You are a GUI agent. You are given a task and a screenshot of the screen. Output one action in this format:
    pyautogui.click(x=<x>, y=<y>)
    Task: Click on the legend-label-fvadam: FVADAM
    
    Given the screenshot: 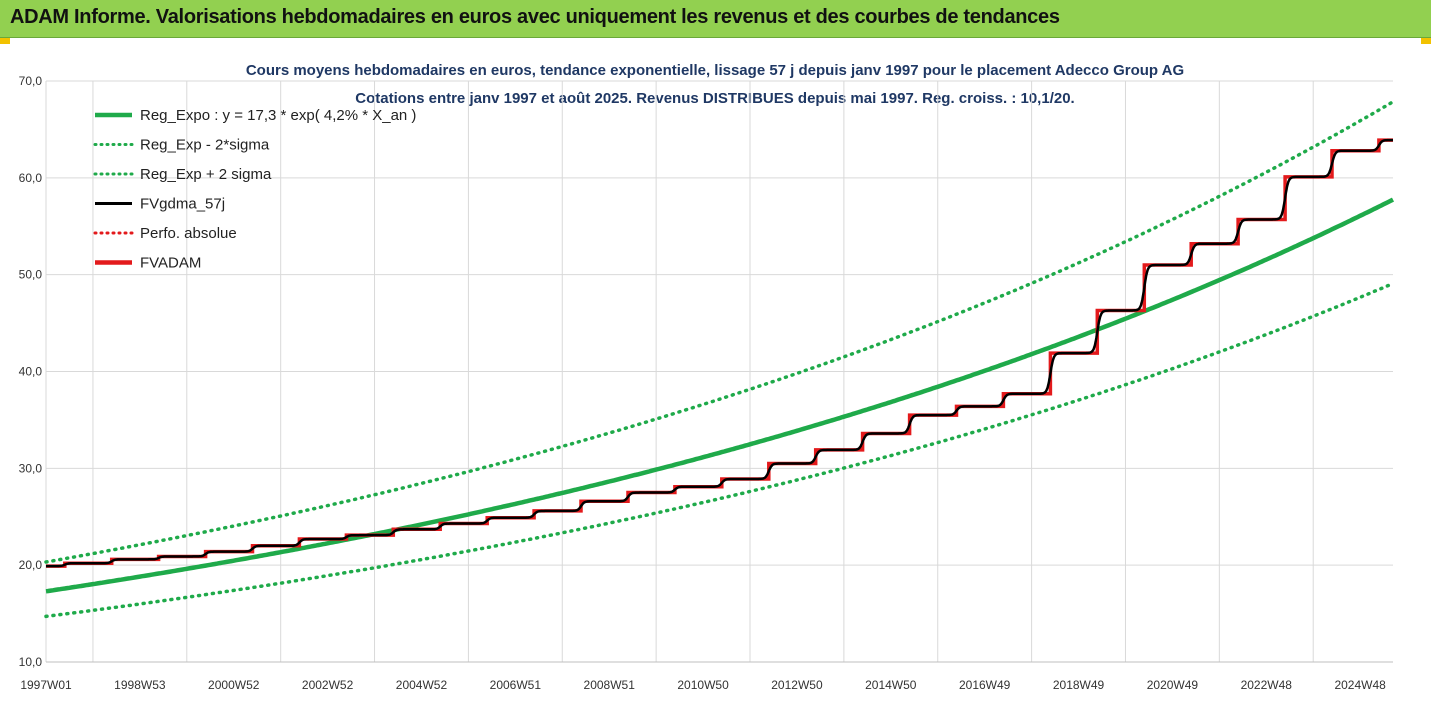 What is the action you would take?
    pyautogui.click(x=170, y=263)
    